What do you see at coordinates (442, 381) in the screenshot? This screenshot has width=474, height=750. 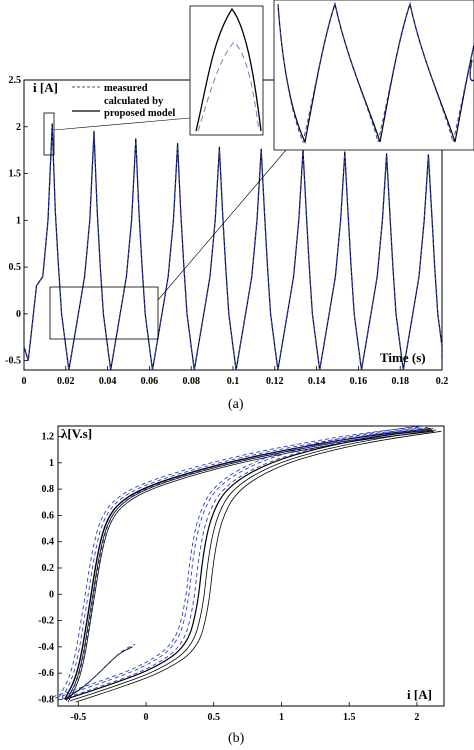 I see `chart-a-xtick-label: 0.2` at bounding box center [442, 381].